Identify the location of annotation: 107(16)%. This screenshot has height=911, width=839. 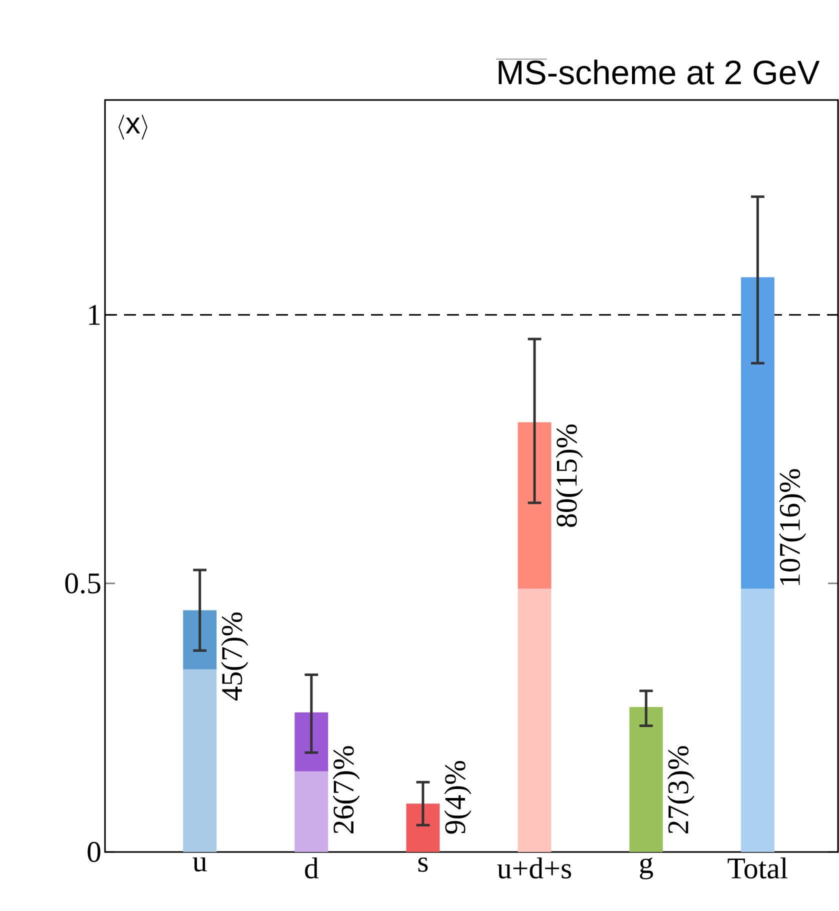
(792, 527).